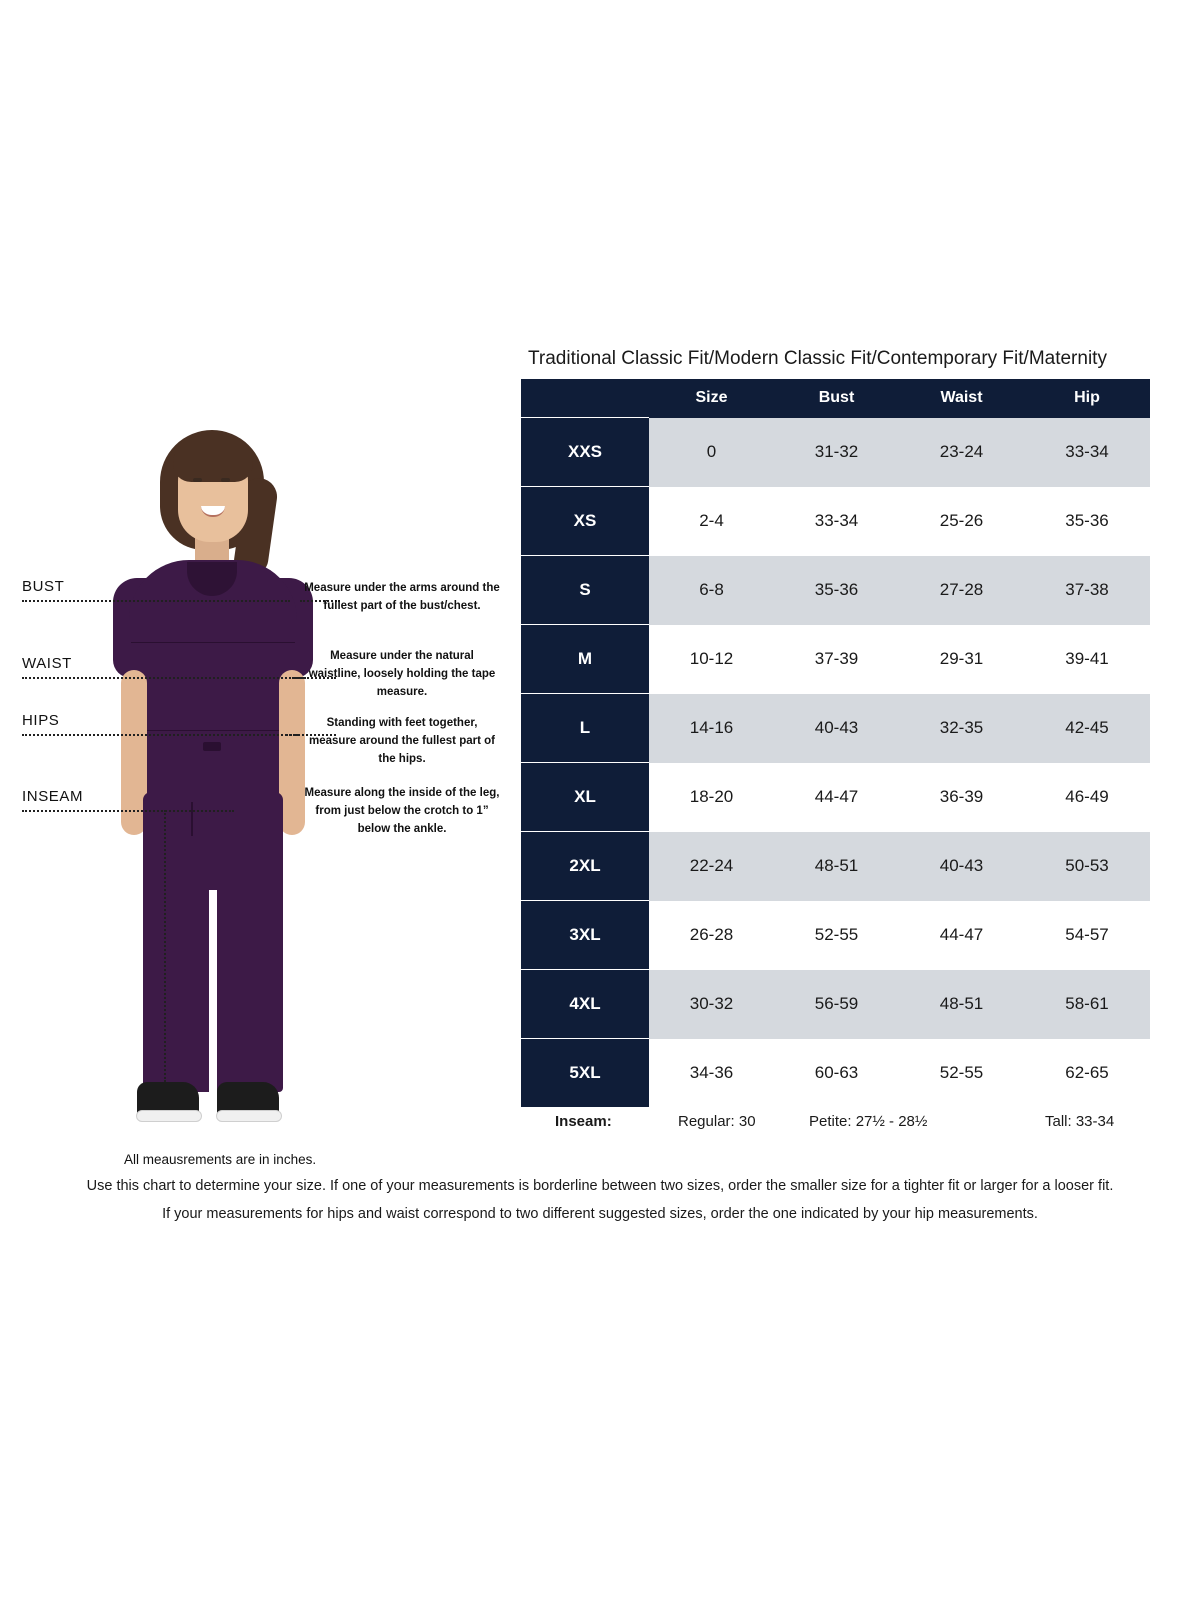 Image resolution: width=1200 pixels, height=1600 pixels. I want to click on cell-hip: 62-65, so click(1087, 1073).